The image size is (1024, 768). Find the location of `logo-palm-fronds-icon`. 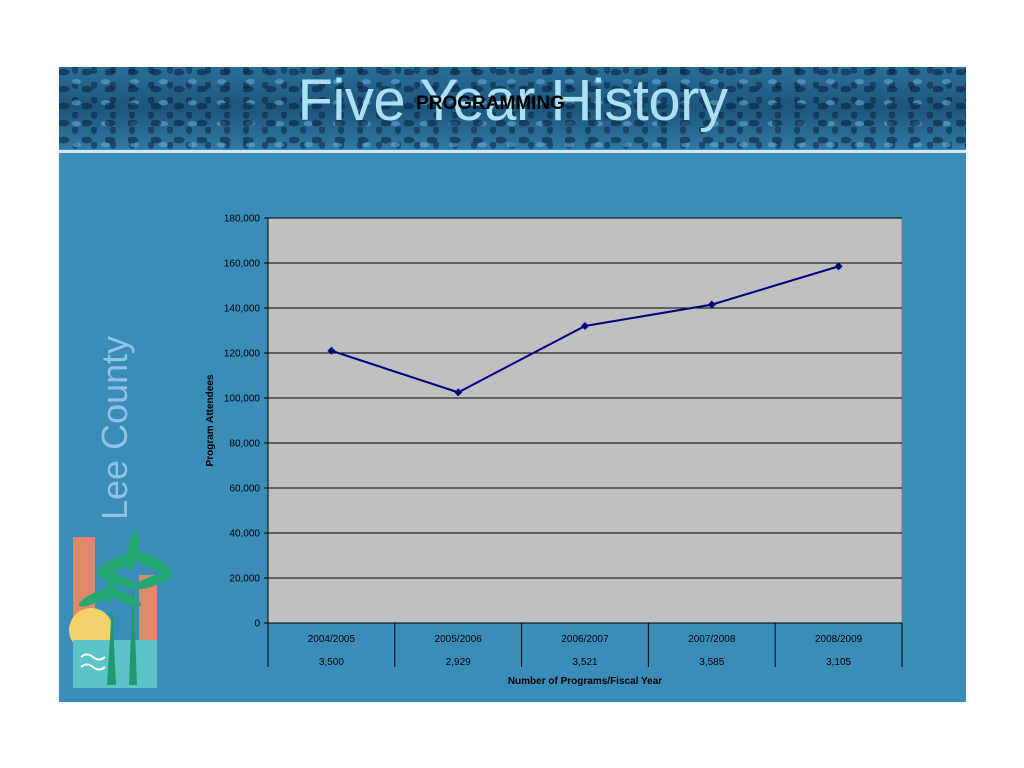

logo-palm-fronds-icon is located at coordinates (125, 568).